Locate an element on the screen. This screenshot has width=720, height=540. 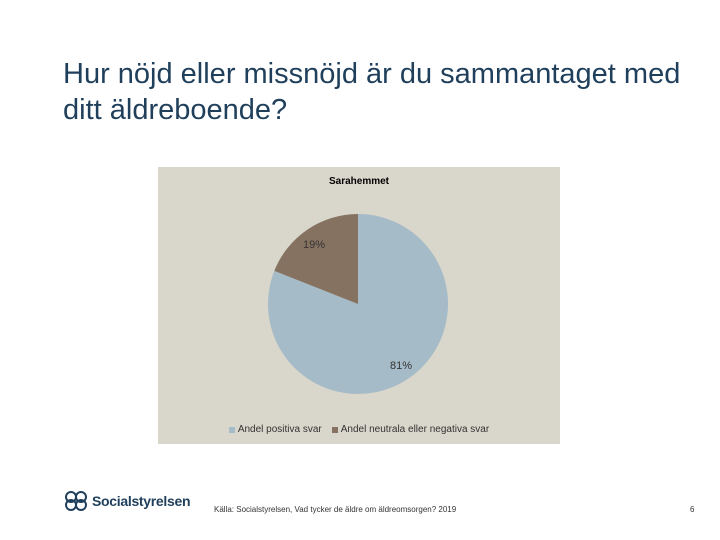
legend-label-neutral-negative: Andel neutrala eller negativa svar is located at coordinates (415, 429).